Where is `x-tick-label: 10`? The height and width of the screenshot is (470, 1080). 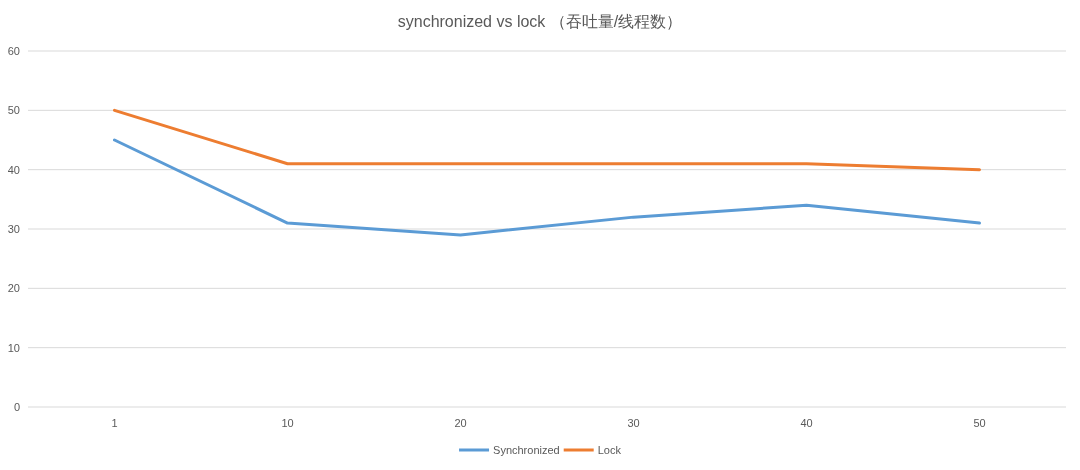
x-tick-label: 10 is located at coordinates (287, 423).